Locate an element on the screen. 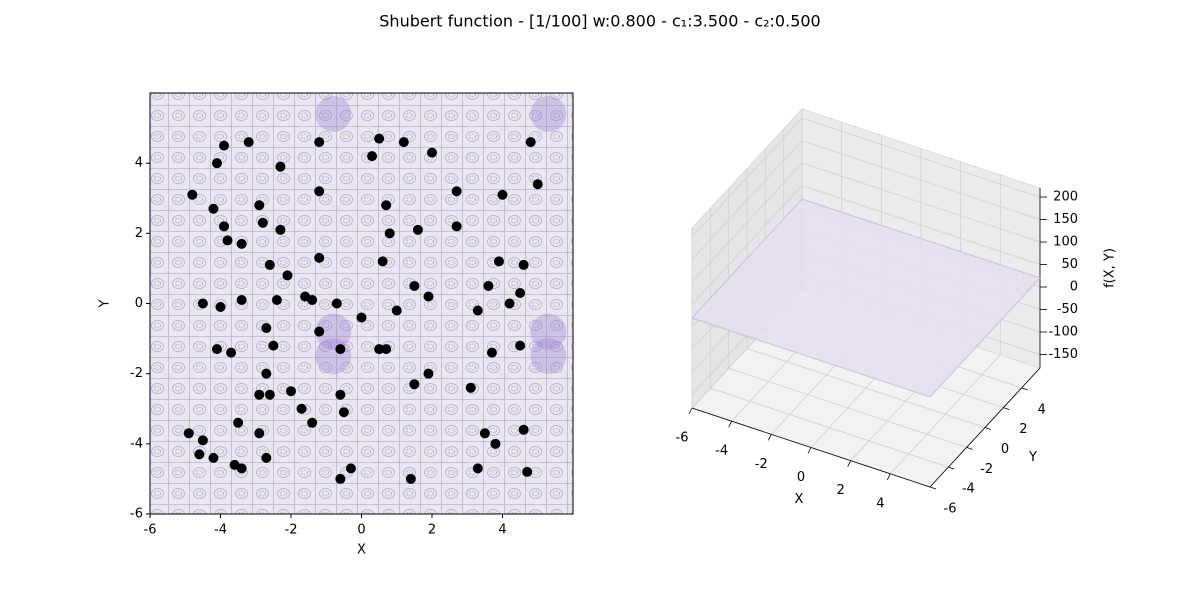  z-tick-label: 200 is located at coordinates (1065, 197).